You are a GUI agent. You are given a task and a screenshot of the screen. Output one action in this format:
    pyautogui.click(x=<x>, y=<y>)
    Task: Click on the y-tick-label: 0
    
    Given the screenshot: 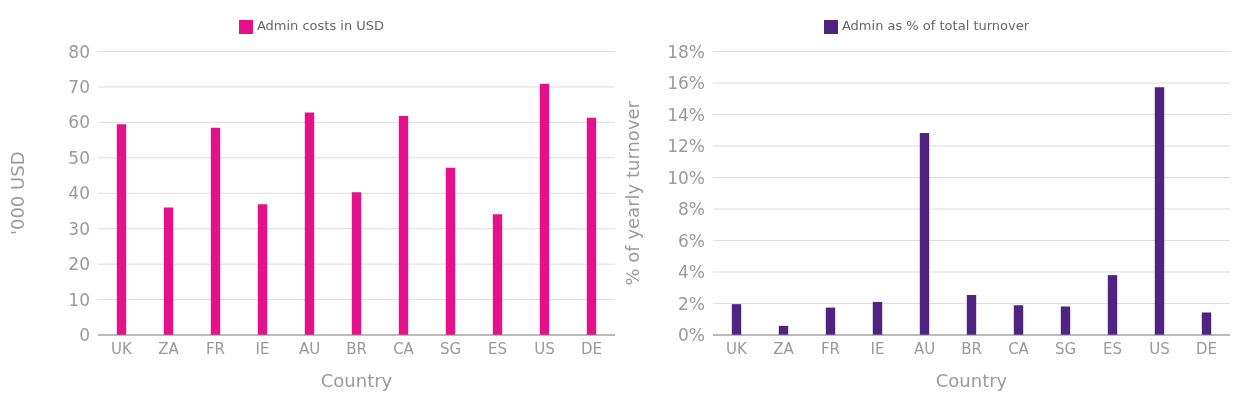 What is the action you would take?
    pyautogui.click(x=84, y=335)
    